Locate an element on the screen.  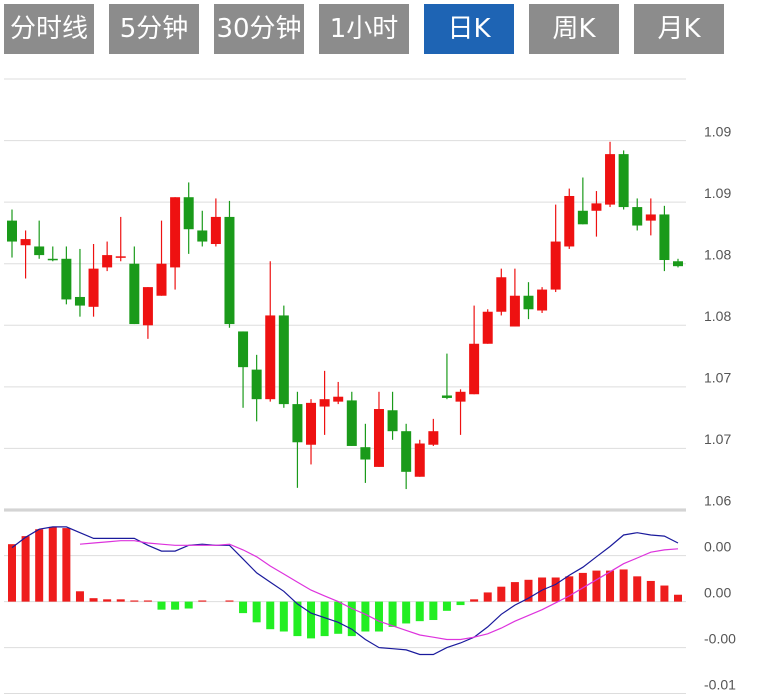
tab: 分时线 is located at coordinates (49, 29).